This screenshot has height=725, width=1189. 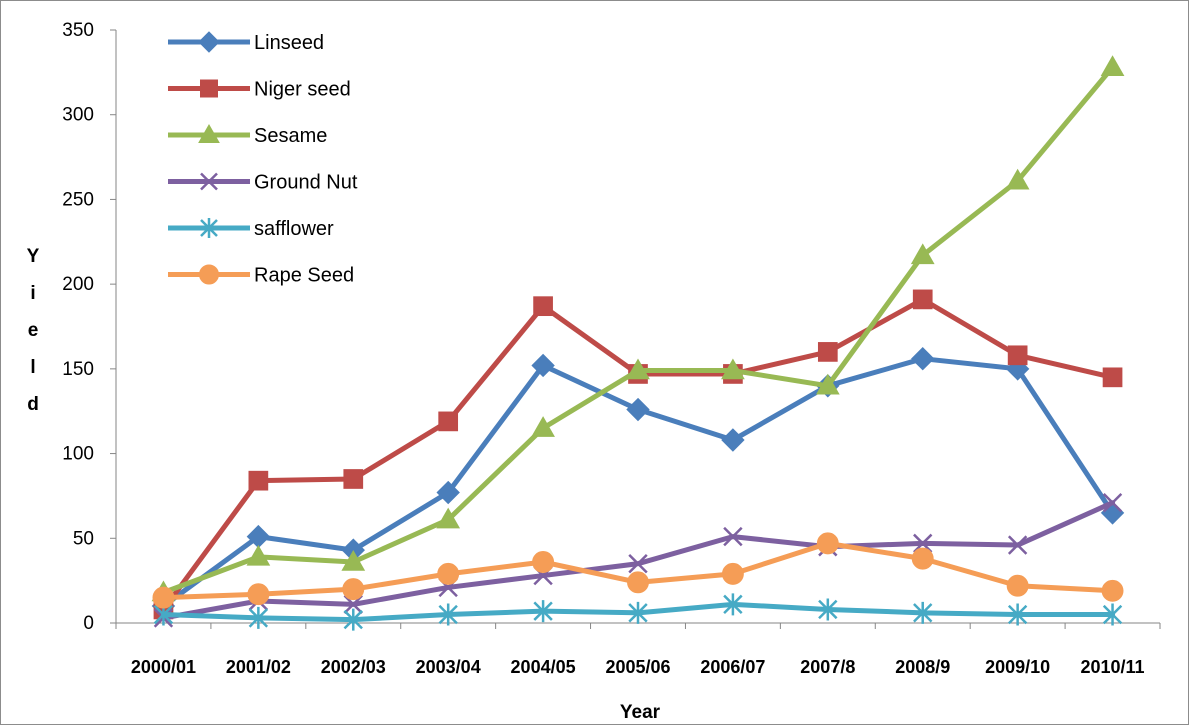 What do you see at coordinates (78, 199) in the screenshot?
I see `y-tick-label: 250` at bounding box center [78, 199].